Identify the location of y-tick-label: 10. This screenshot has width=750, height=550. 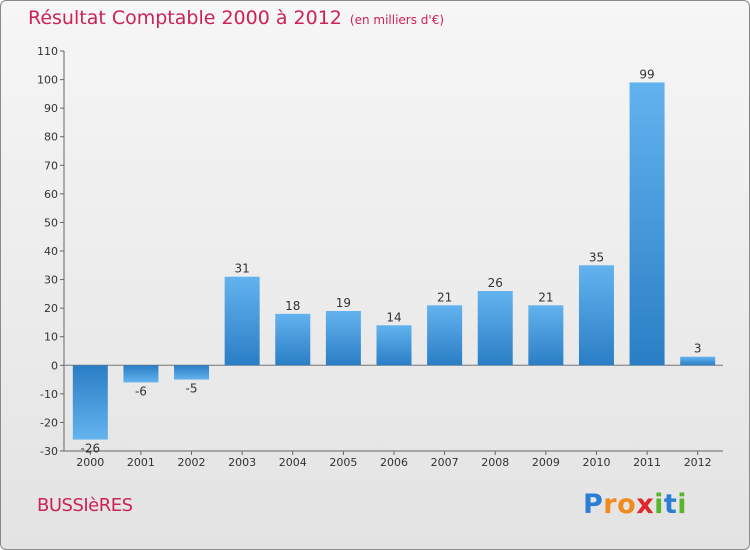
(51, 337).